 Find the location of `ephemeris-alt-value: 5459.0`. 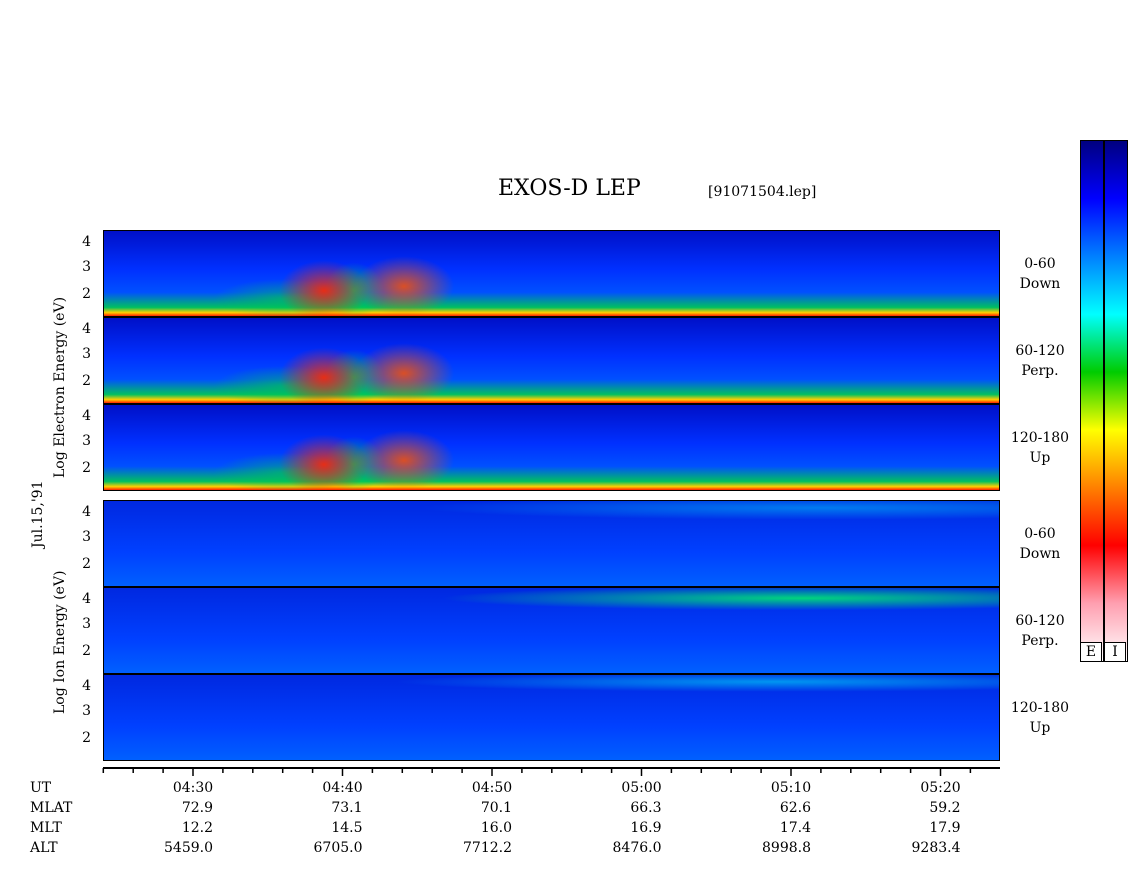

ephemeris-alt-value: 5459.0 is located at coordinates (188, 848).